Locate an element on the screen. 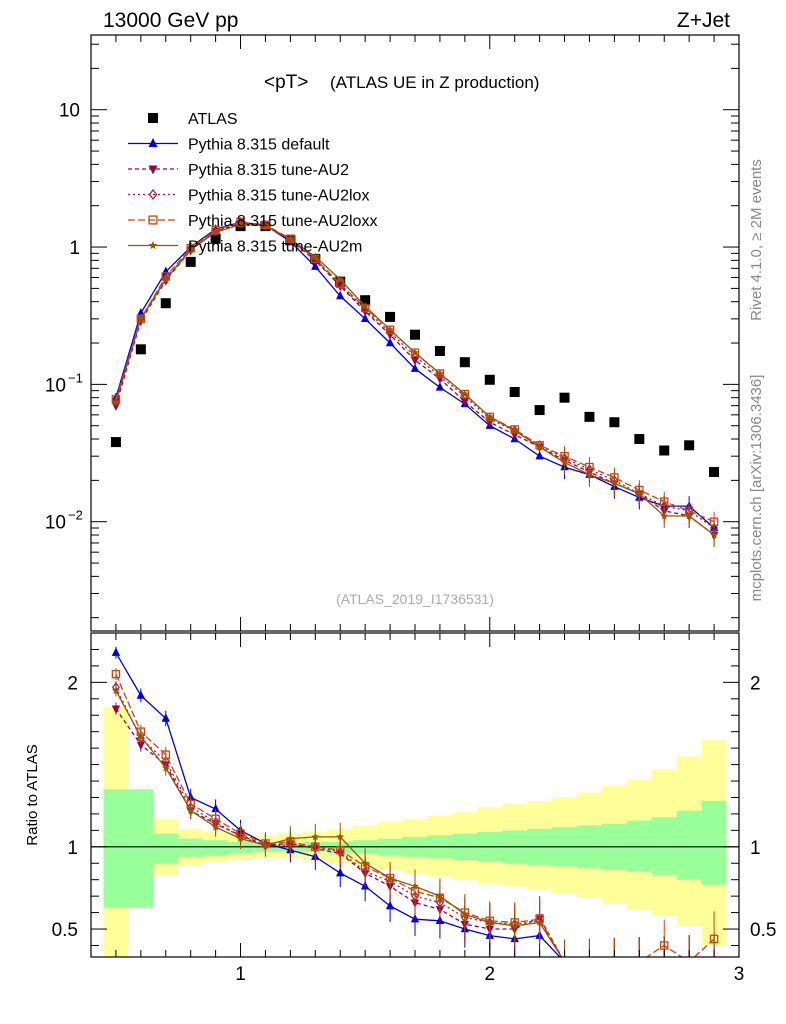  rivet-version-label: Rivet 4.1.0, ≥ 2M events is located at coordinates (756, 240).